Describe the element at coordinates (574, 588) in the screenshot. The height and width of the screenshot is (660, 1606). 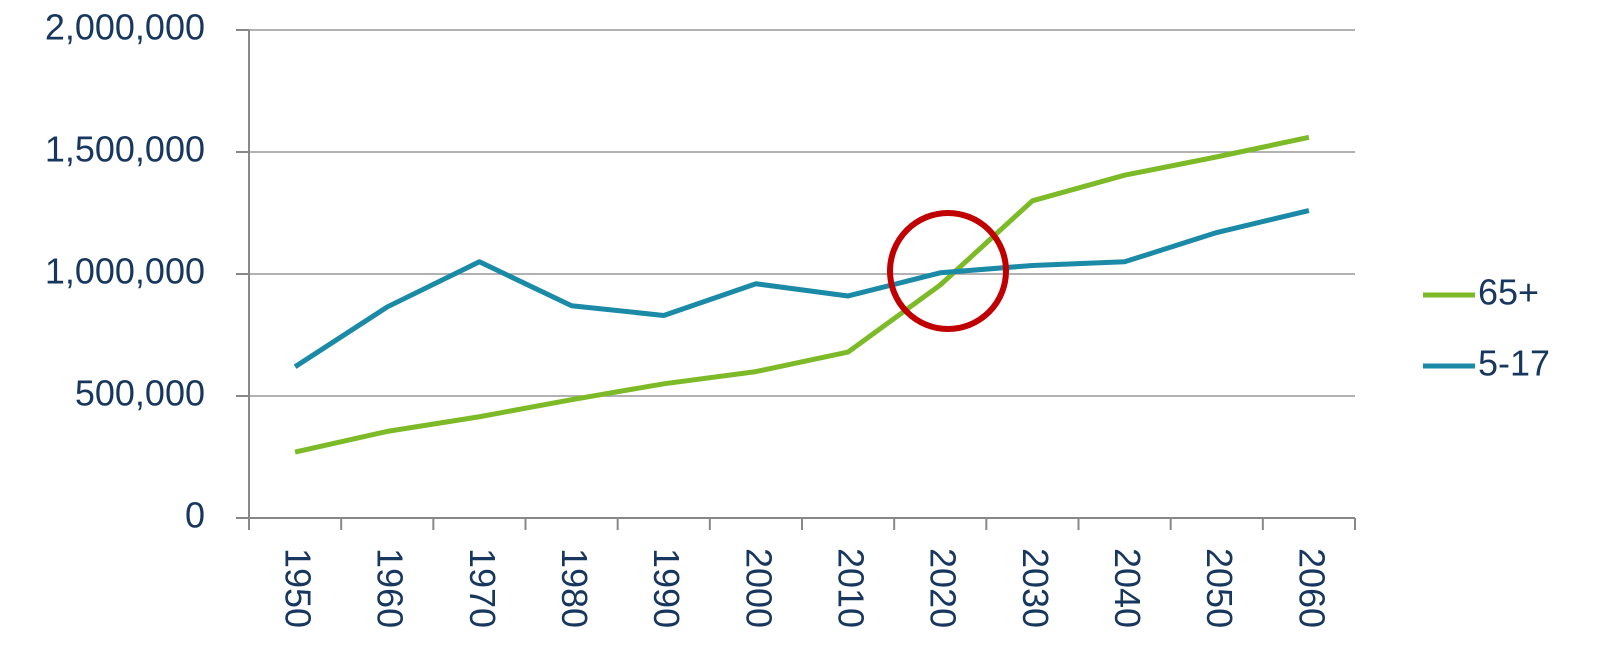
I see `x-tick-label: 1980` at that location.